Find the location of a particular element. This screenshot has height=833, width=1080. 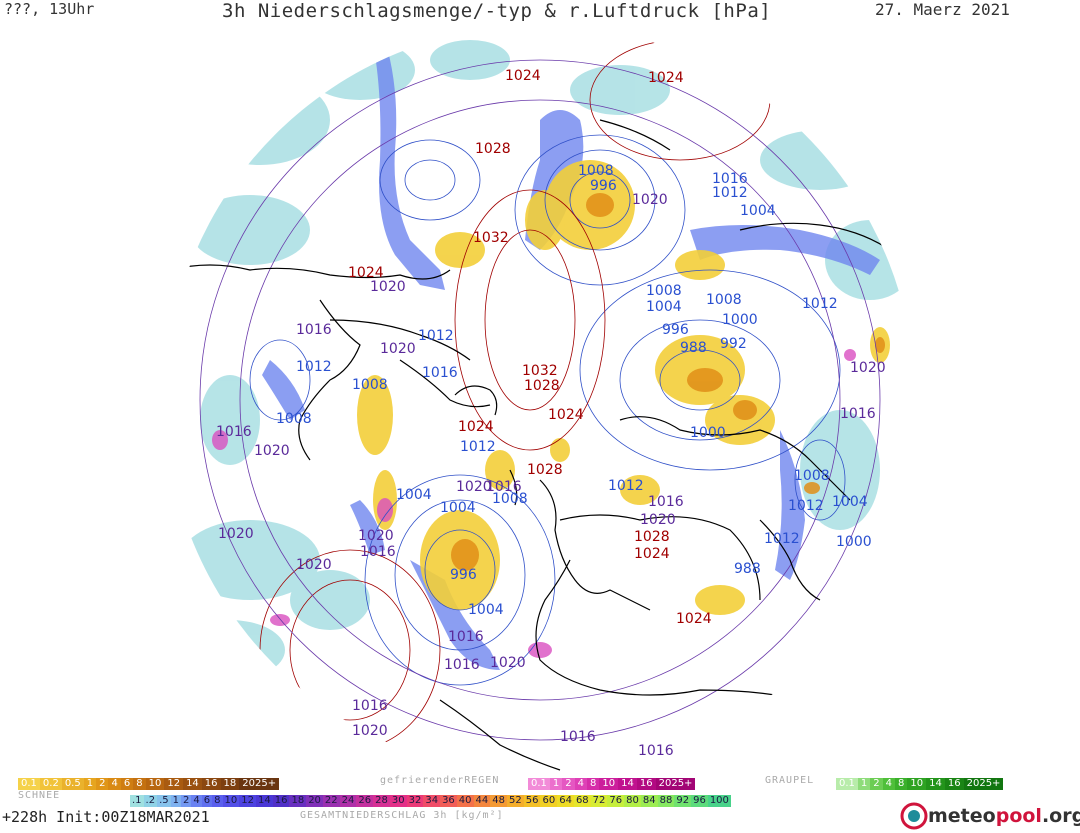

legend-total-cell: 60 is located at coordinates (549, 801).